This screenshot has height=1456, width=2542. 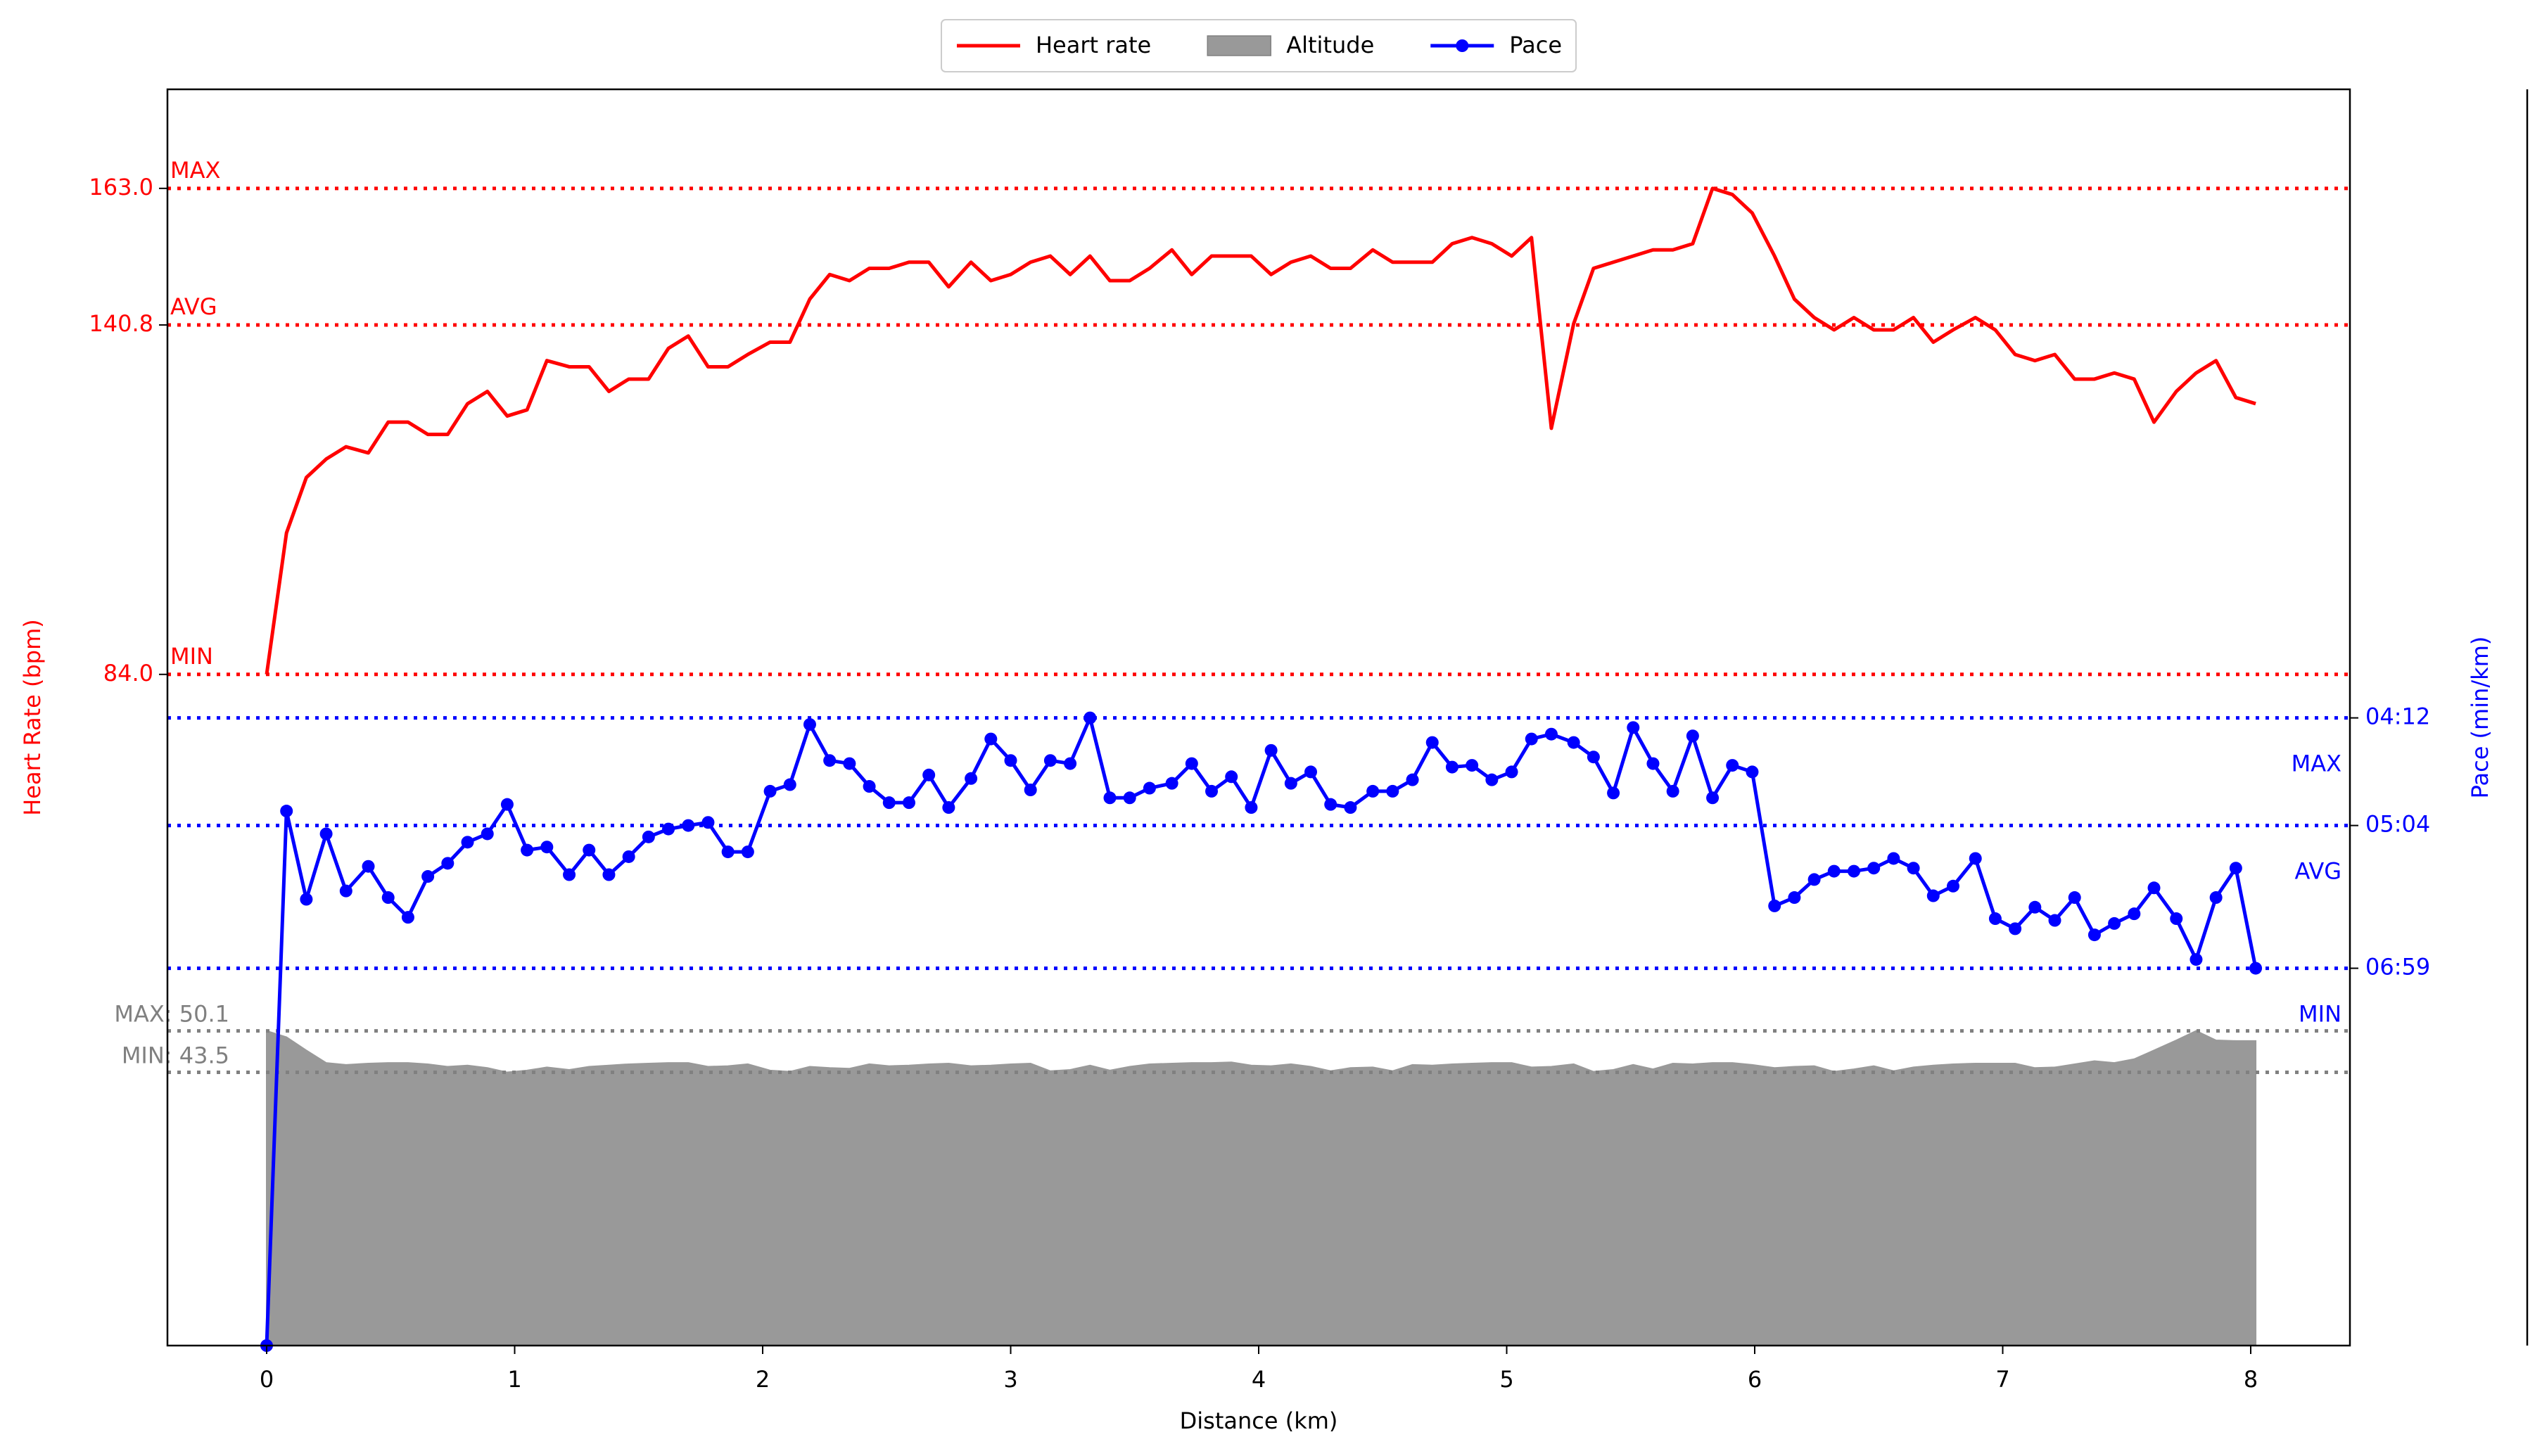 I want to click on x-axis-label: Distance (km), so click(x=1259, y=1420).